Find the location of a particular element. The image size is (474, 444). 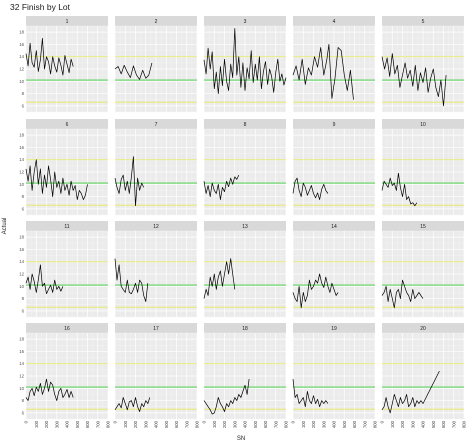

facet-panel: 3 is located at coordinates (245, 64).